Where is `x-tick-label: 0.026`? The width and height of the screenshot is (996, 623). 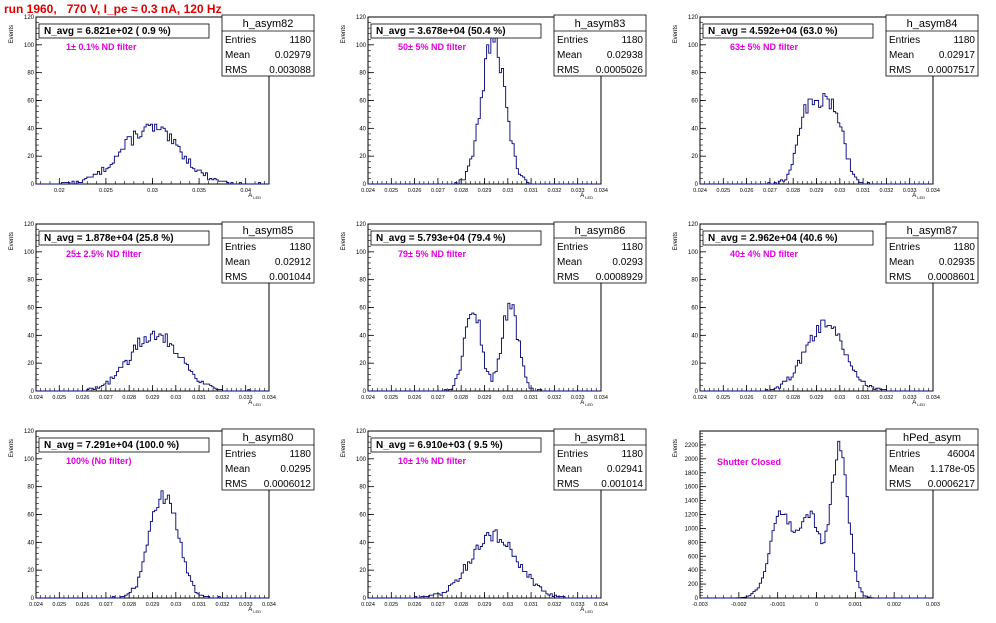
x-tick-label: 0.026 is located at coordinates (415, 605).